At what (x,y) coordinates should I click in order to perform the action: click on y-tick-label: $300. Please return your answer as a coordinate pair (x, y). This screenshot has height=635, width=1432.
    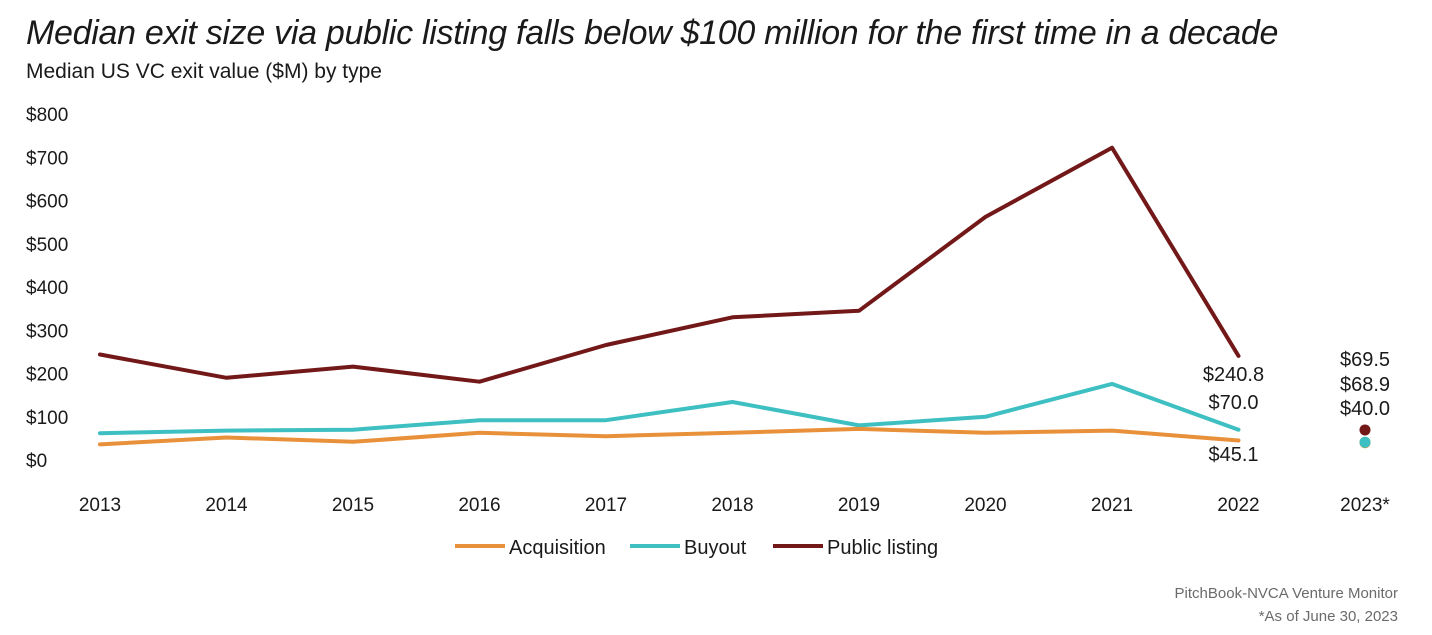
    Looking at the image, I should click on (47, 331).